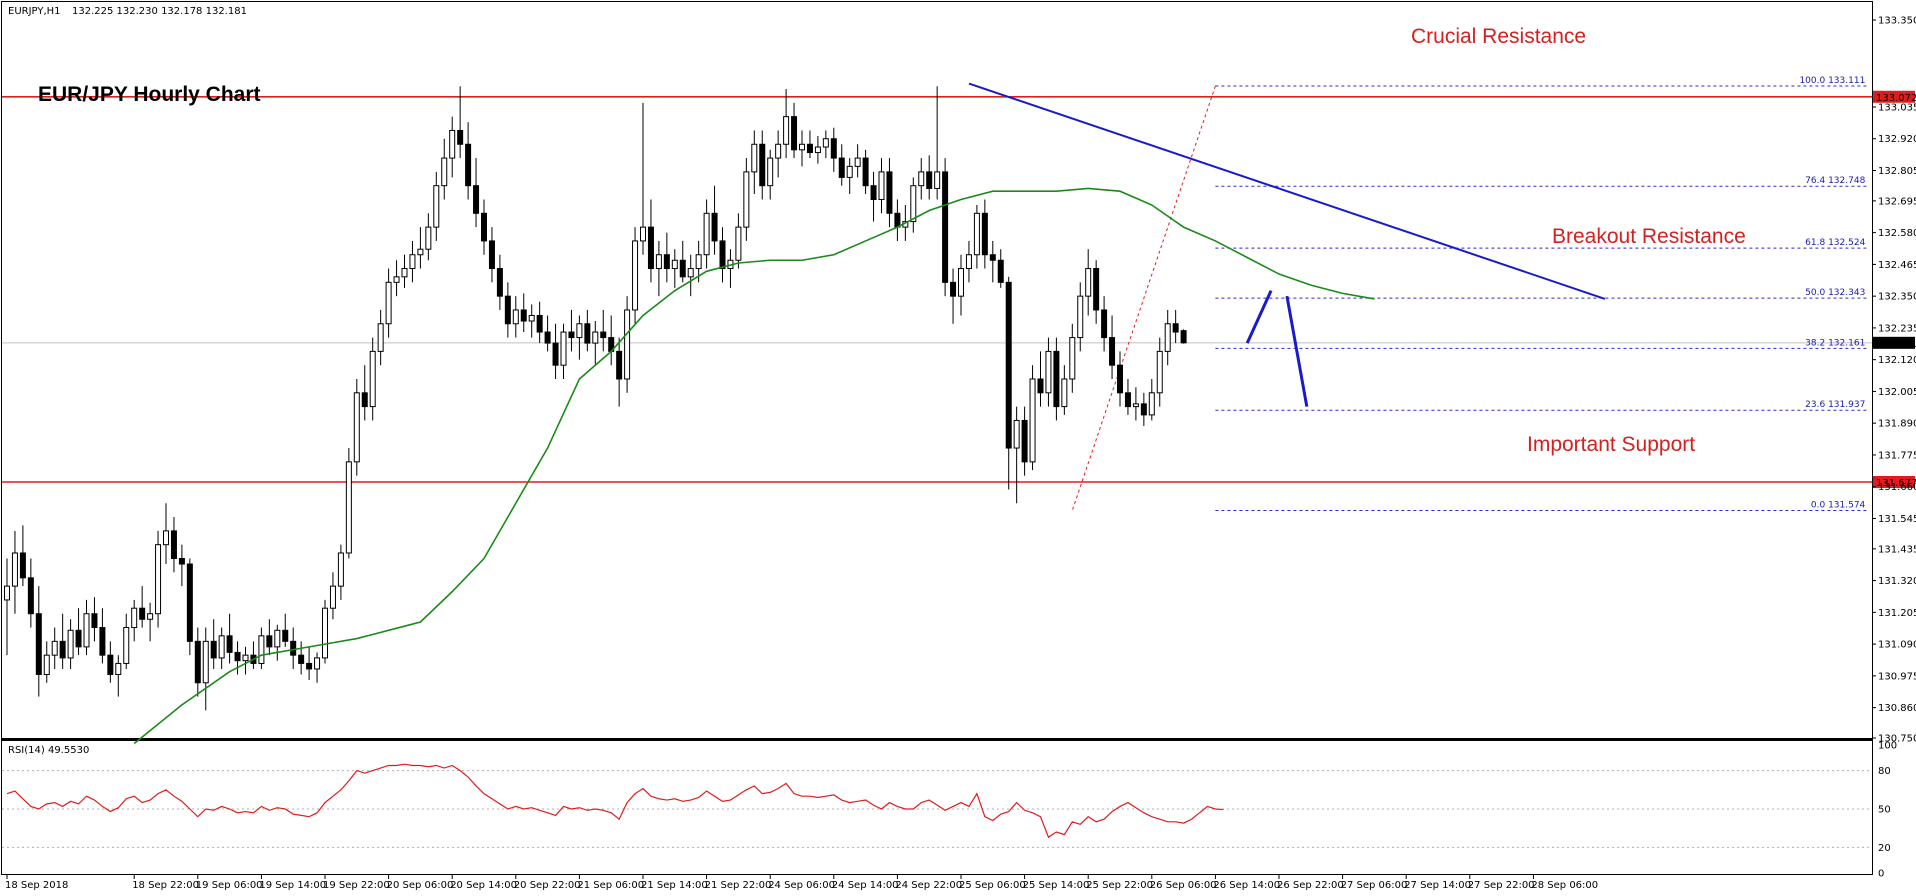 The width and height of the screenshot is (1916, 896). I want to click on time-tick-label: 27 Sep 14:00, so click(1437, 885).